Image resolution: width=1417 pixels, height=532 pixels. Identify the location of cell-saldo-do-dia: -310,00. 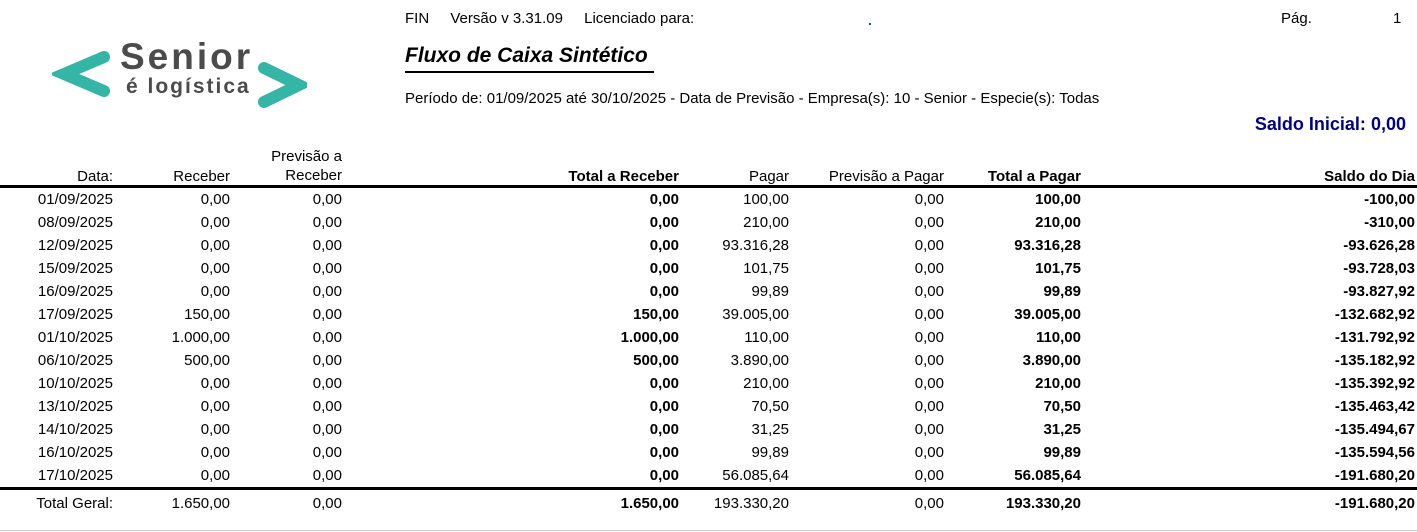
(1389, 222).